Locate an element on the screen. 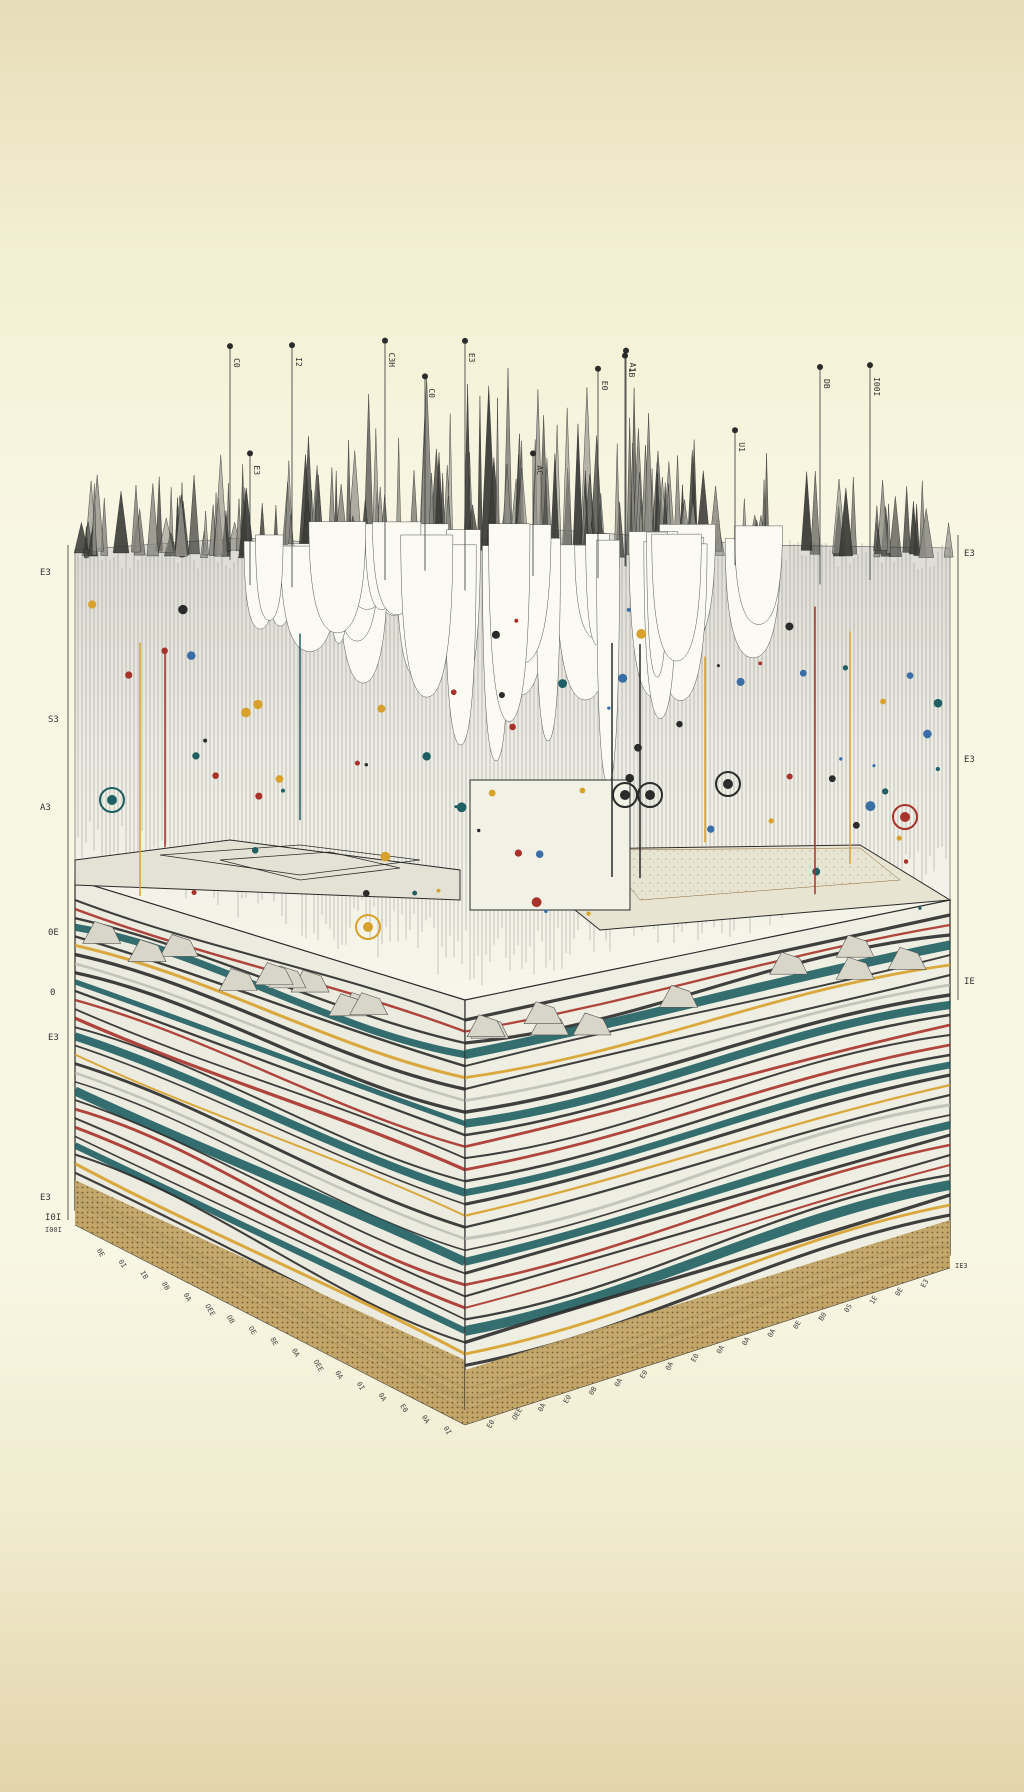  left-axis-label: S3 is located at coordinates (53, 720).